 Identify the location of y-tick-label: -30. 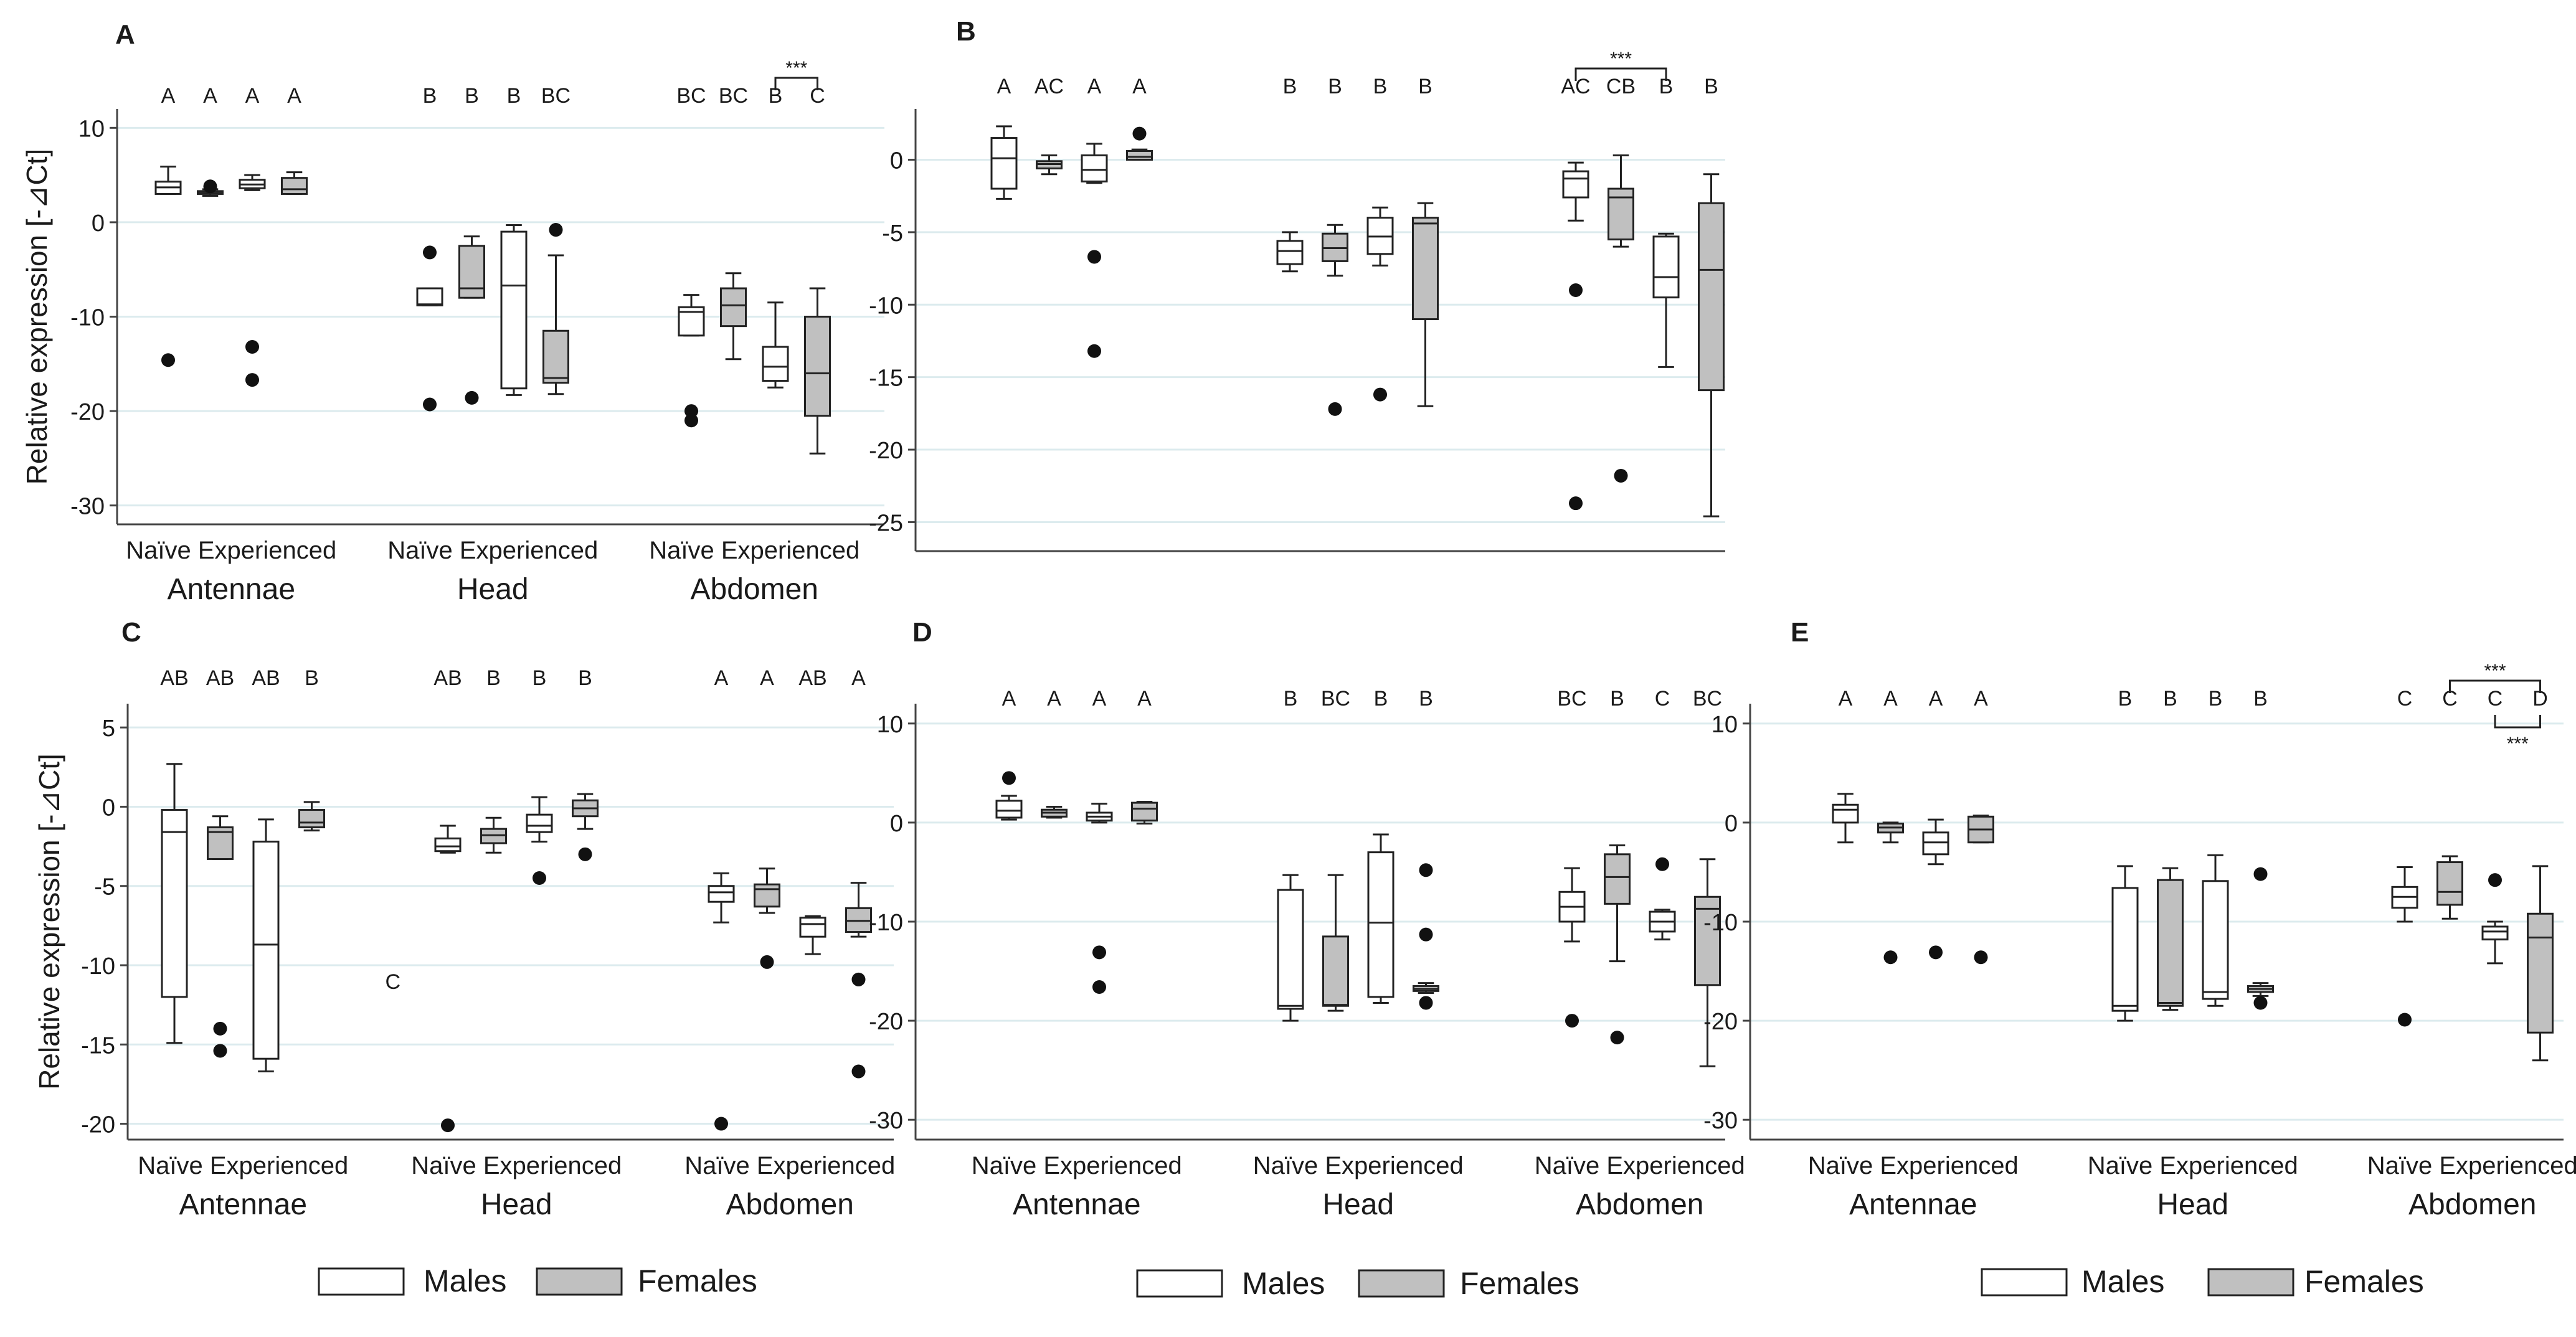
(88, 507).